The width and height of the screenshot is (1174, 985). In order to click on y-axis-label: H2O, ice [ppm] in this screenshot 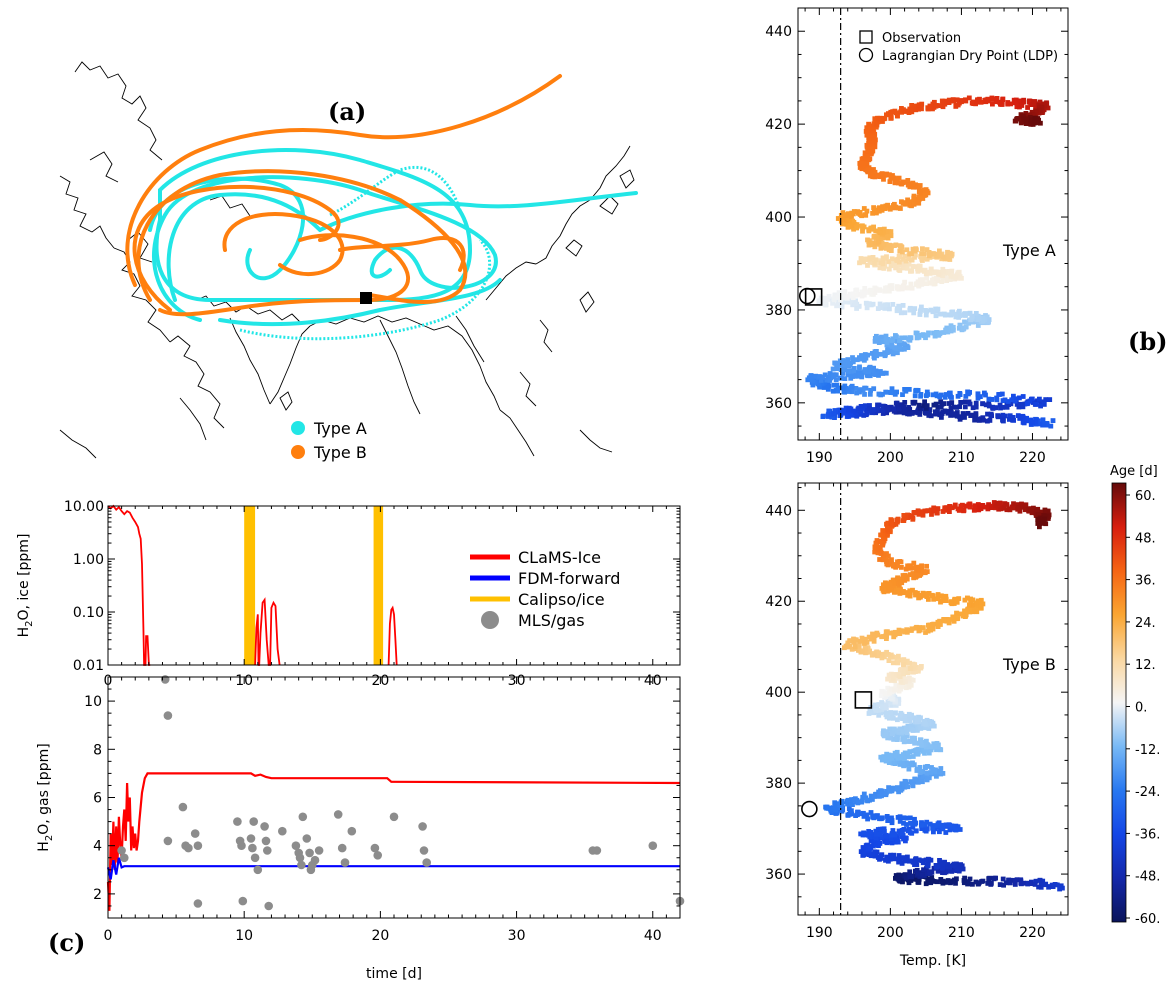, I will do `click(25, 586)`.